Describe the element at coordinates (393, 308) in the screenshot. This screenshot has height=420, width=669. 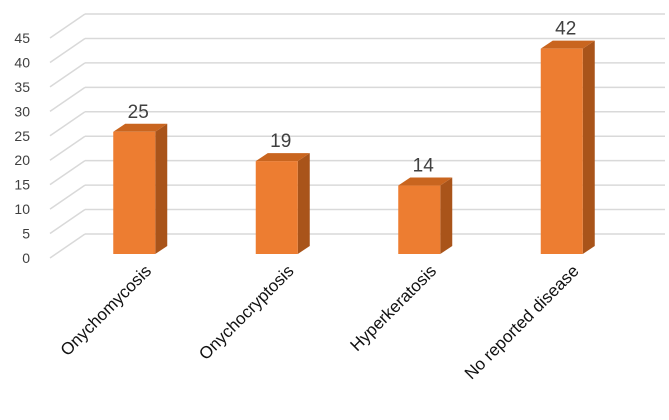
I see `category-label: Hyperkeratosis` at that location.